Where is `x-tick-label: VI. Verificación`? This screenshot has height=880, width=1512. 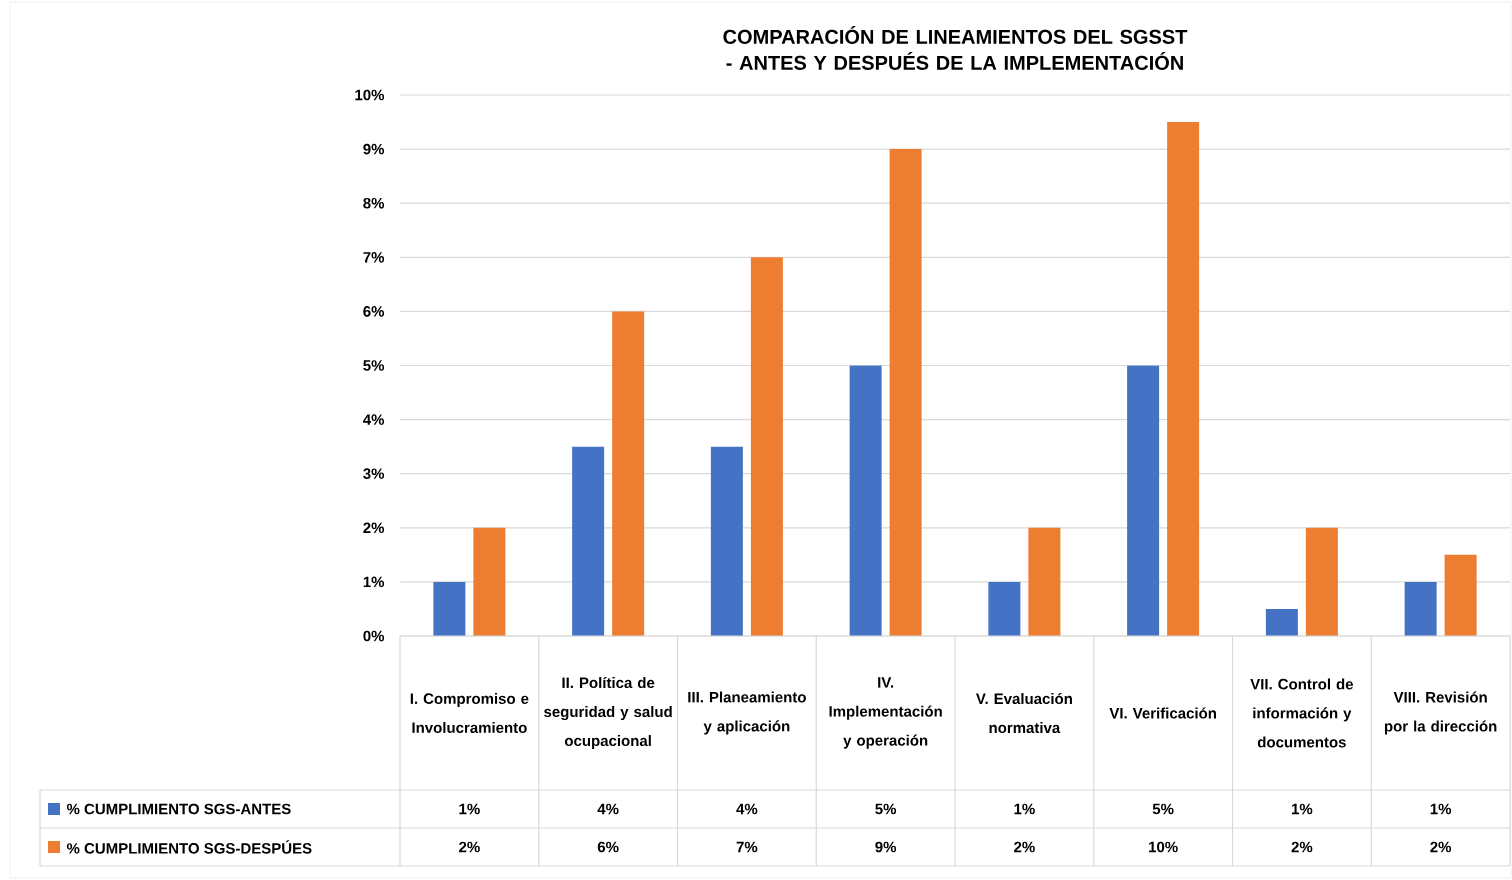
x-tick-label: VI. Verificación is located at coordinates (1162, 713).